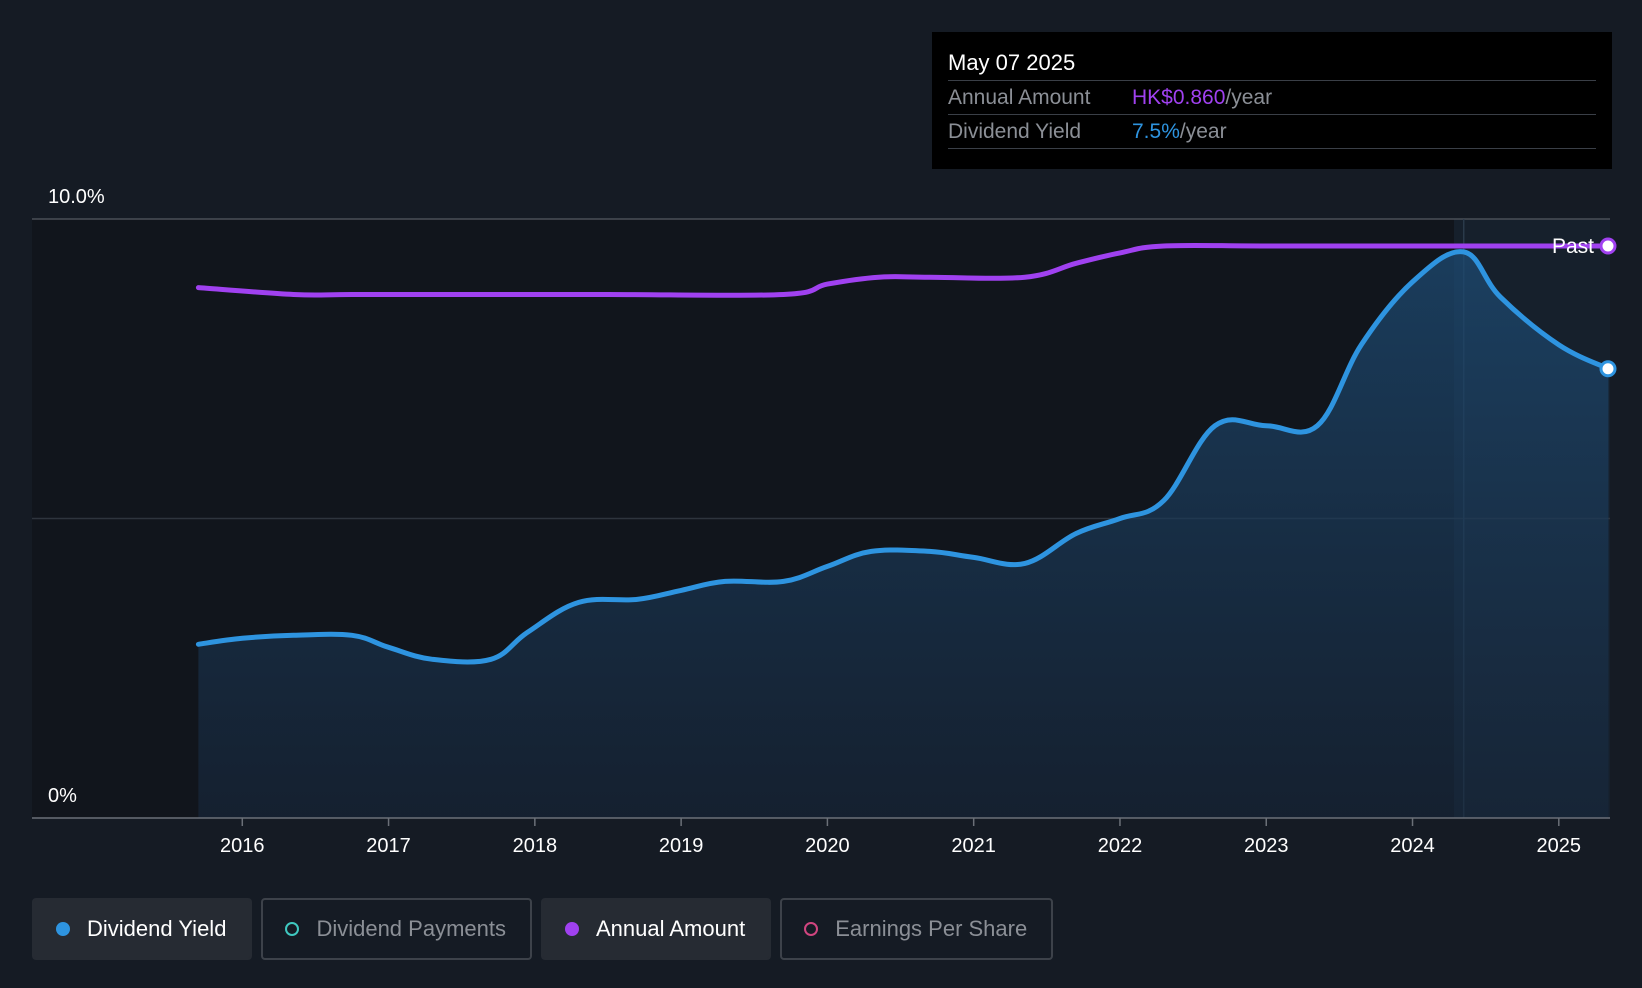 The width and height of the screenshot is (1642, 988). What do you see at coordinates (1179, 97) in the screenshot?
I see `tooltip-value: HK$0.860` at bounding box center [1179, 97].